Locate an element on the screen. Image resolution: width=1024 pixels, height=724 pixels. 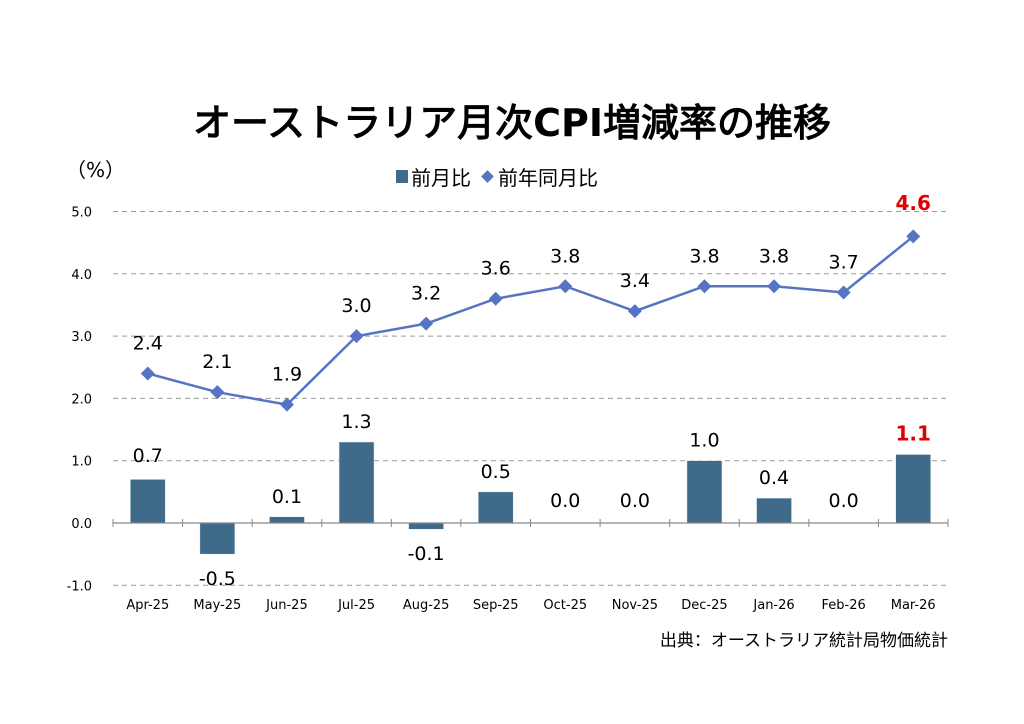
bar-data-label: 1.0 is located at coordinates (704, 441).